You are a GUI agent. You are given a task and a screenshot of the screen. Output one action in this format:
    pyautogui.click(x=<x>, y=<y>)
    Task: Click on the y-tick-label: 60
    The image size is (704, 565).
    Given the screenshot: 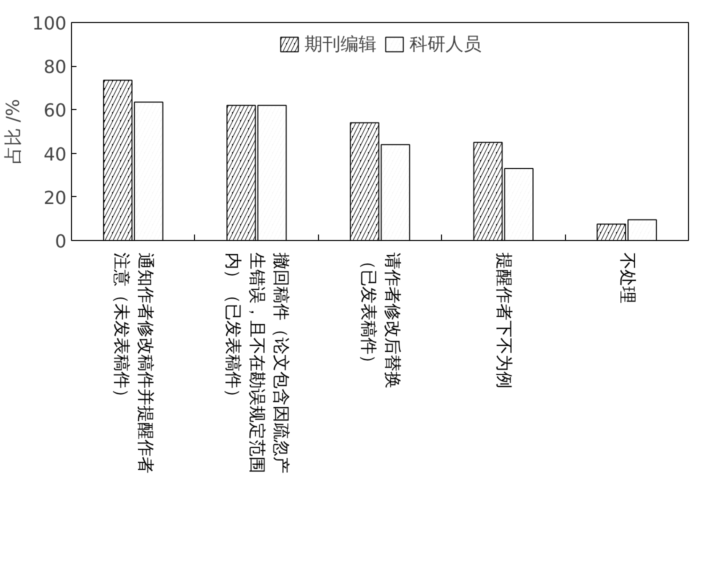 What is the action you would take?
    pyautogui.click(x=55, y=111)
    